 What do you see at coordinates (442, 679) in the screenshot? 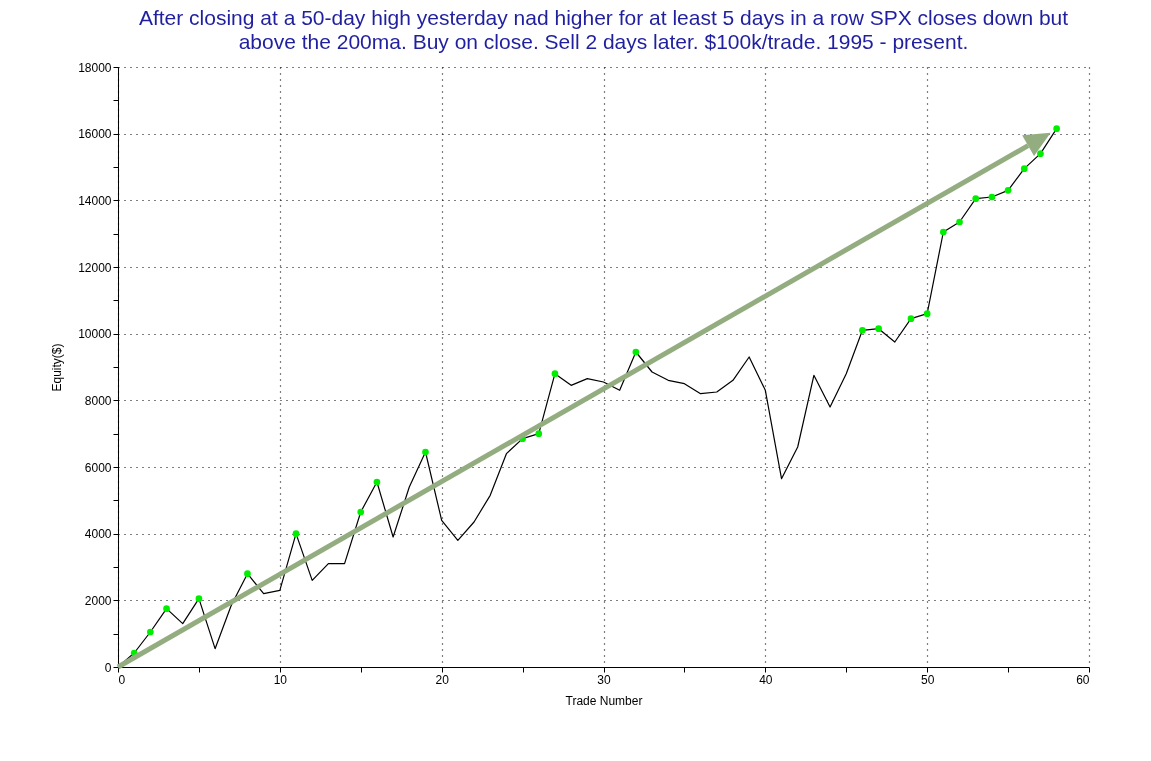
I see `x-tick-label: 20` at bounding box center [442, 679].